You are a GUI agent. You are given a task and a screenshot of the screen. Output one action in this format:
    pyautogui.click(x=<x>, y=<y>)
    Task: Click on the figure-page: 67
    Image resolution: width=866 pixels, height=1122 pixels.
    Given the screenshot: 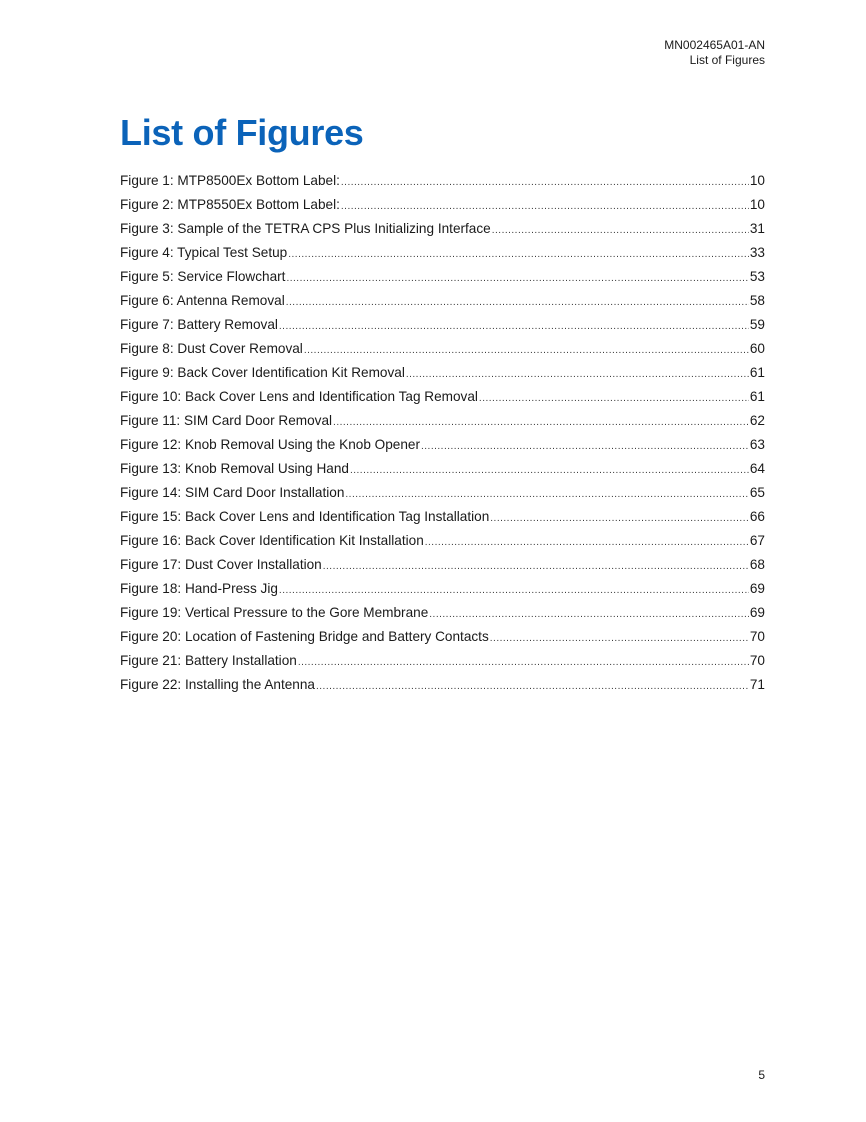 What is the action you would take?
    pyautogui.click(x=757, y=540)
    